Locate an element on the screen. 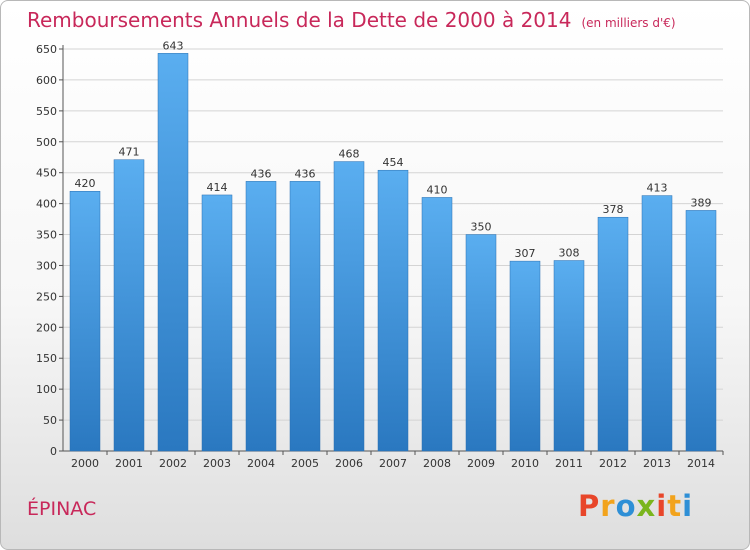  data-label: 454 is located at coordinates (393, 162).